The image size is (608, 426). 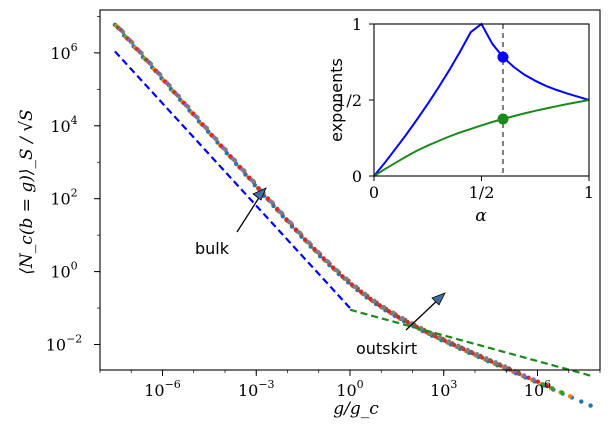 I want to click on inset-y-tick-label: 1, so click(x=357, y=24).